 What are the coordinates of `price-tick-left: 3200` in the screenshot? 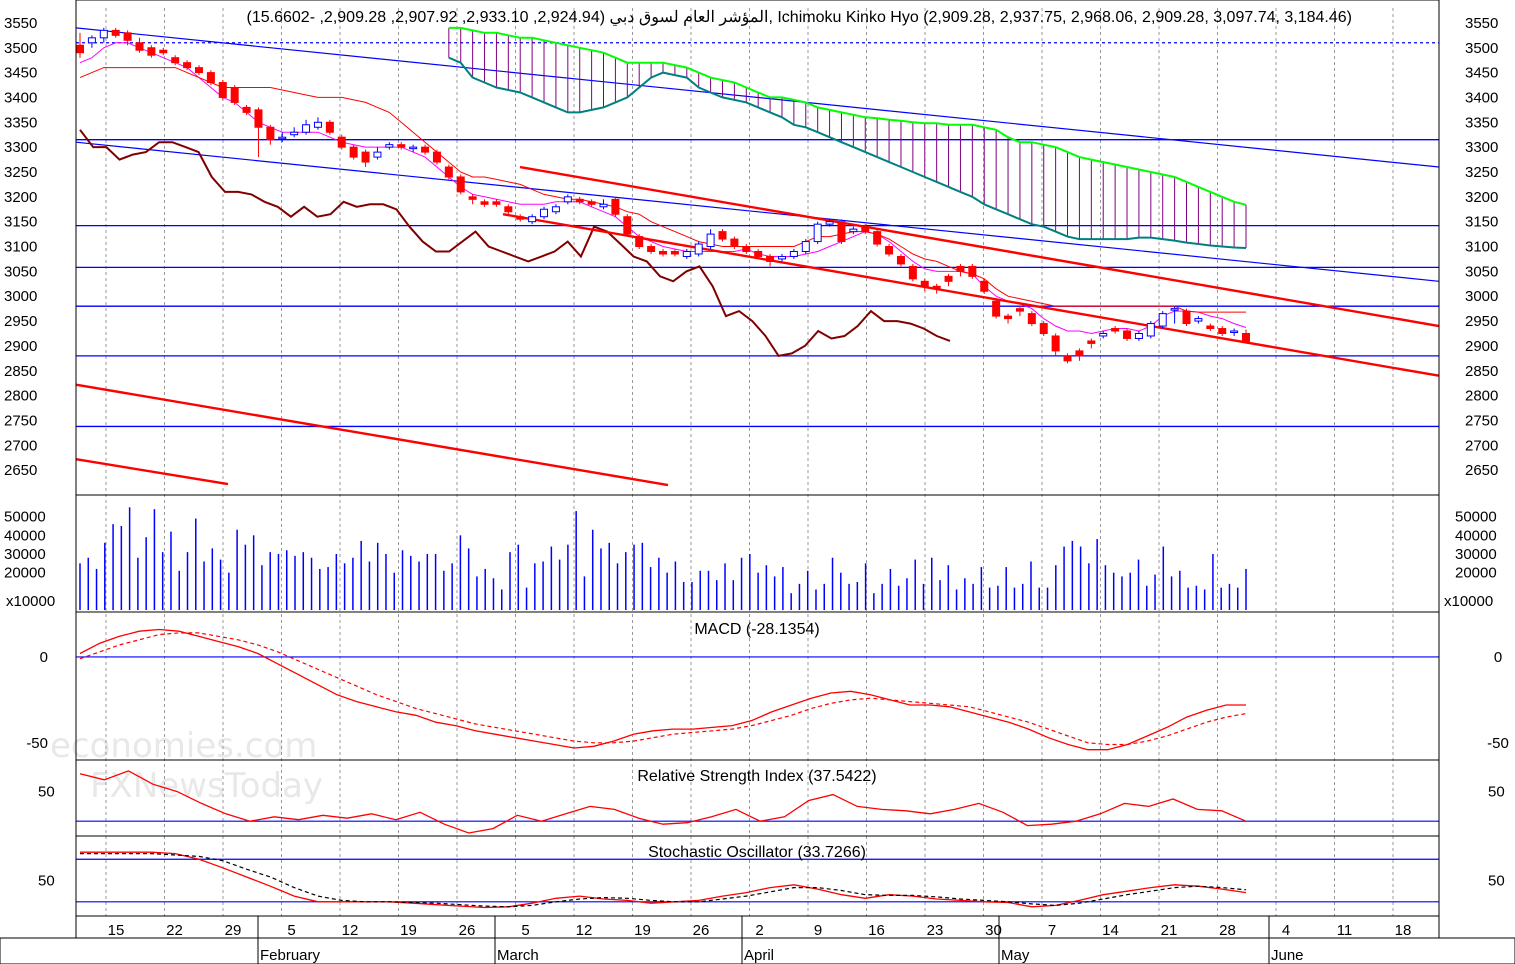 It's located at (20, 197).